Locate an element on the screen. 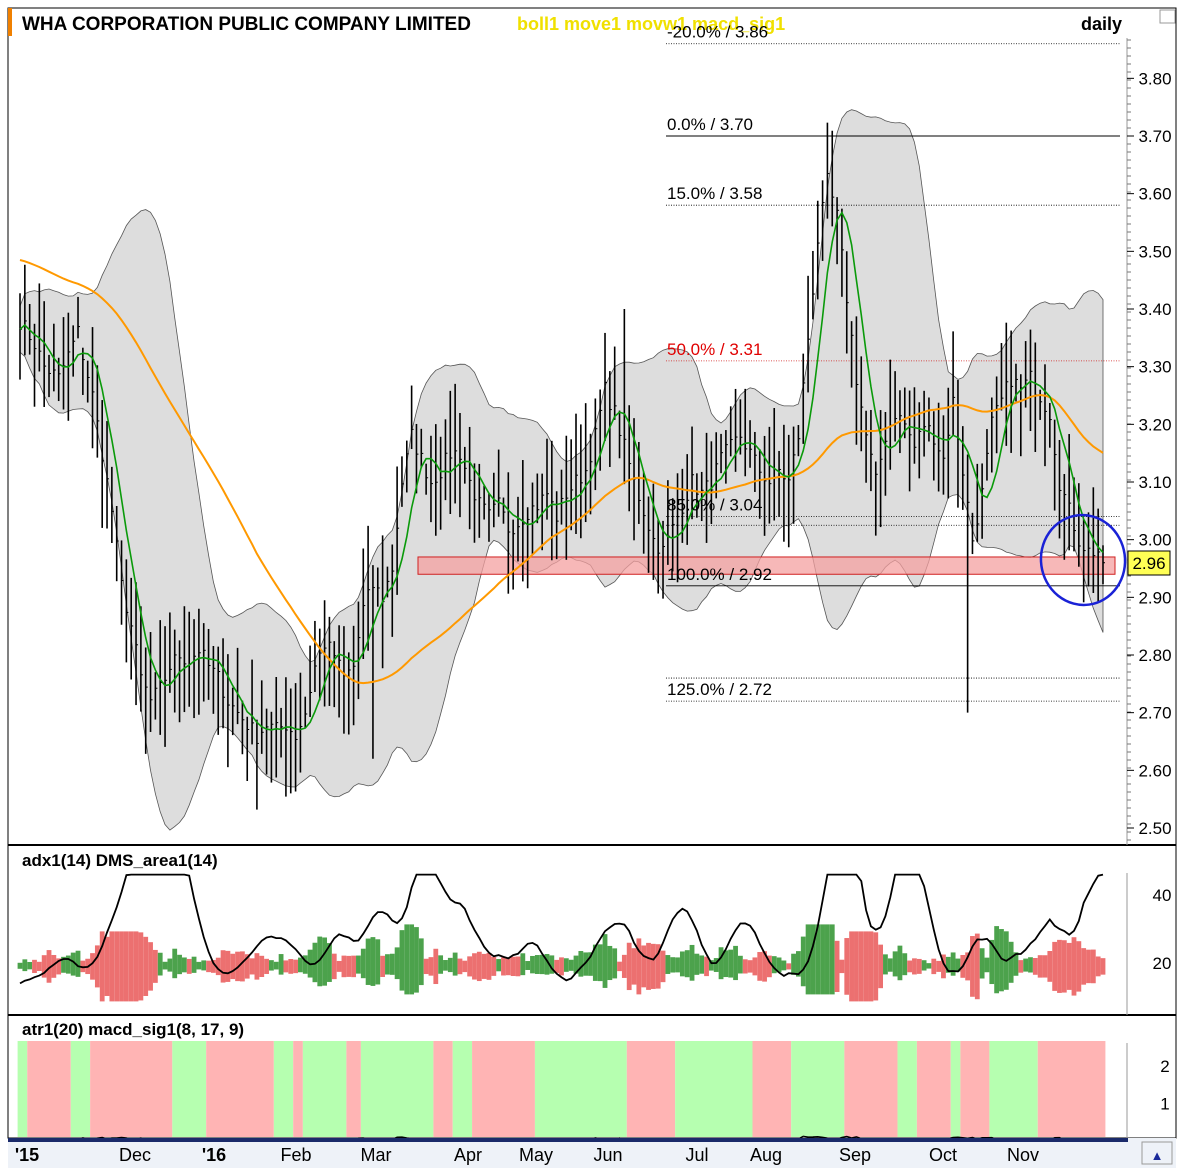  atr-tick-label: 2 is located at coordinates (1164, 1066).